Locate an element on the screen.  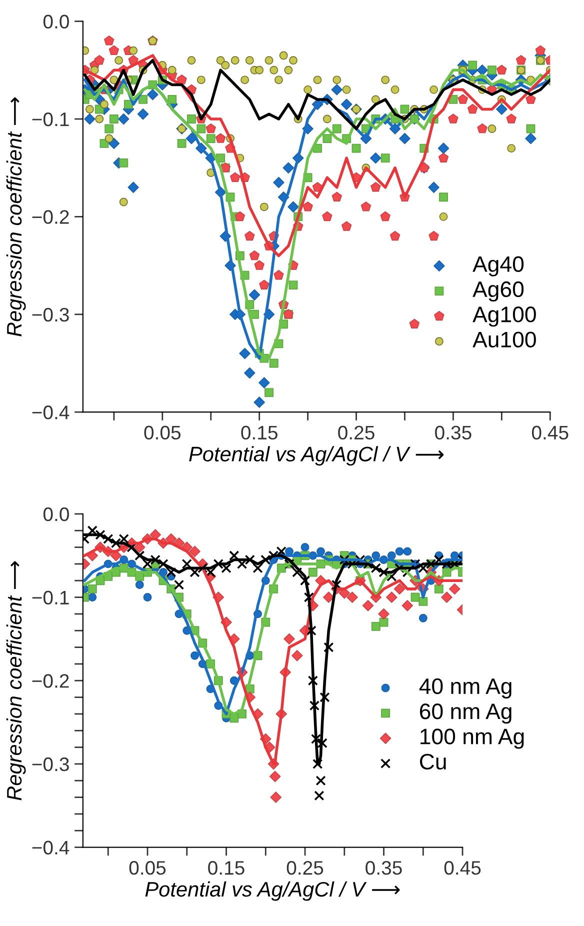
legend-label: Ag100 is located at coordinates (504, 316).